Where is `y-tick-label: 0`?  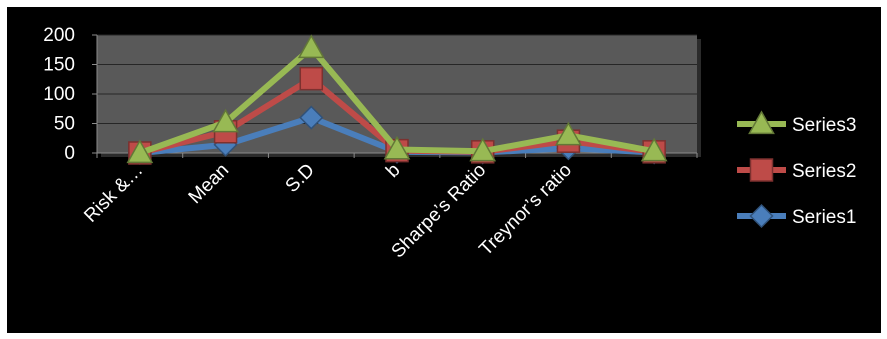
y-tick-label: 0 is located at coordinates (69, 153).